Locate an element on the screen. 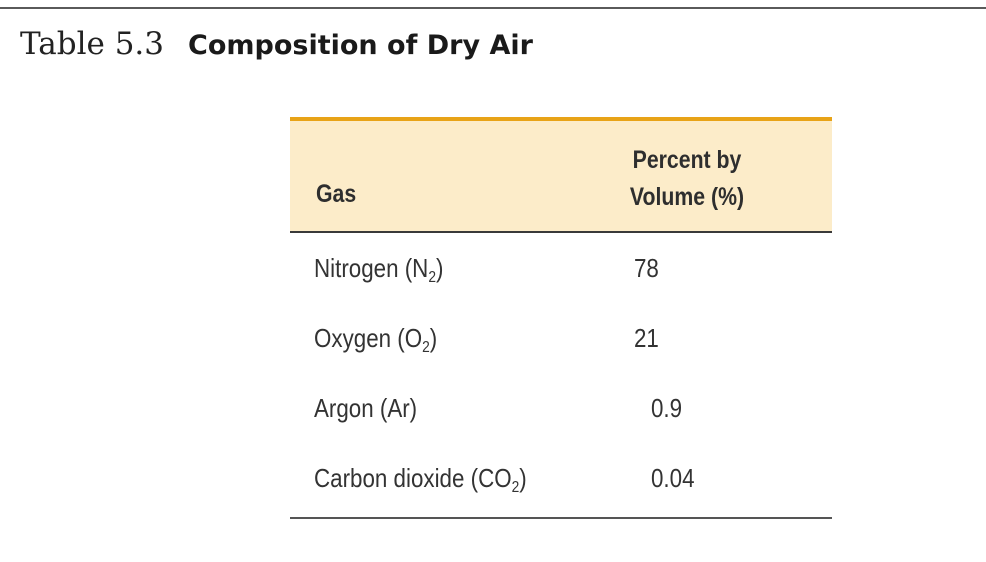  table-caption: Table 5.3 Composition of Dry Air is located at coordinates (276, 44).